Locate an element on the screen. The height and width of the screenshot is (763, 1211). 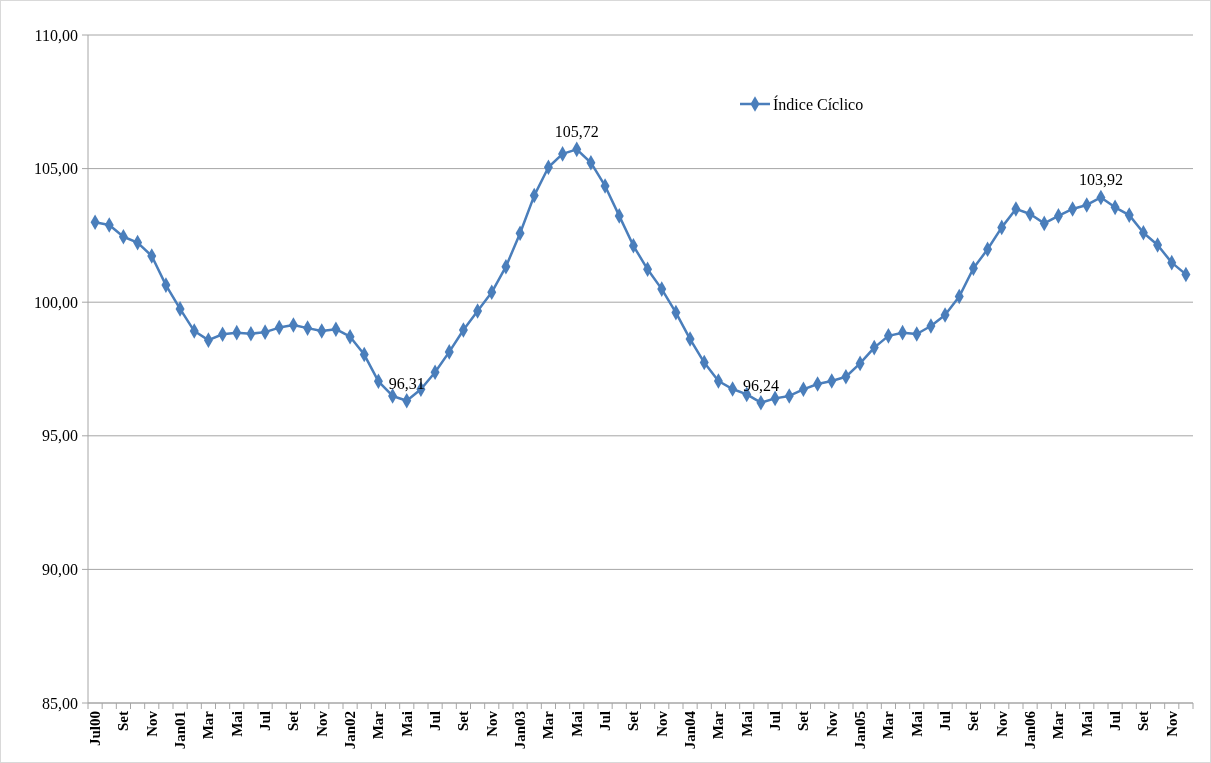
y-tick-label: 90,00 is located at coordinates (60, 569).